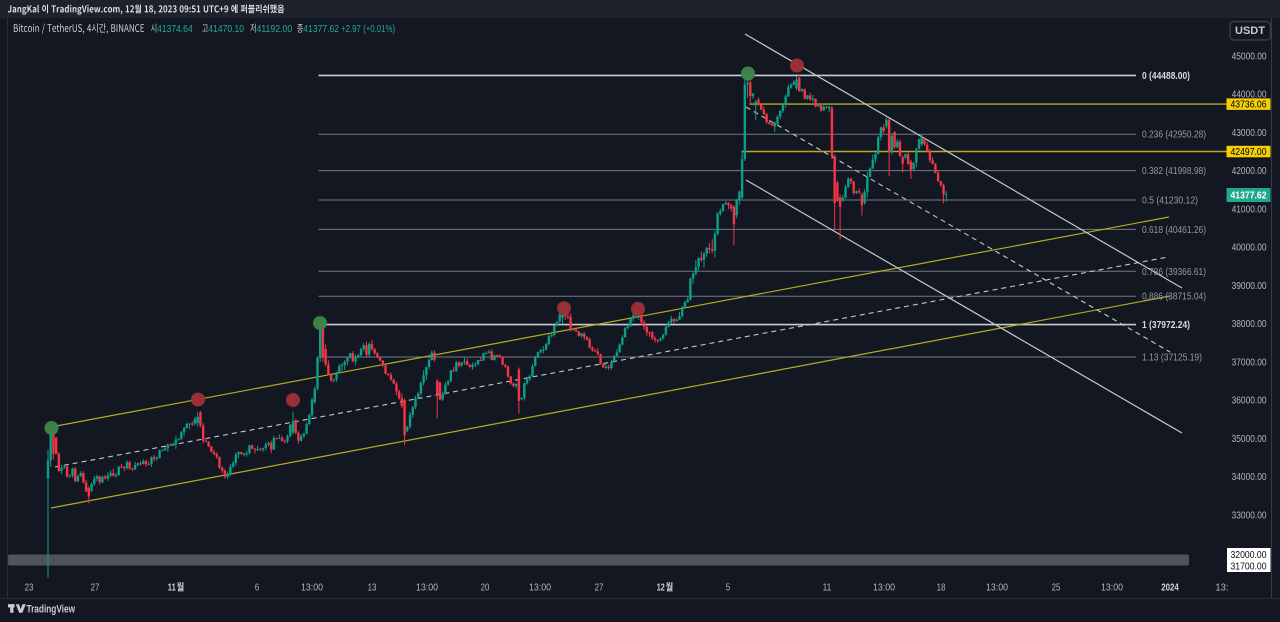  I want to click on svg-text: 0 (44488.00), so click(1166, 76).